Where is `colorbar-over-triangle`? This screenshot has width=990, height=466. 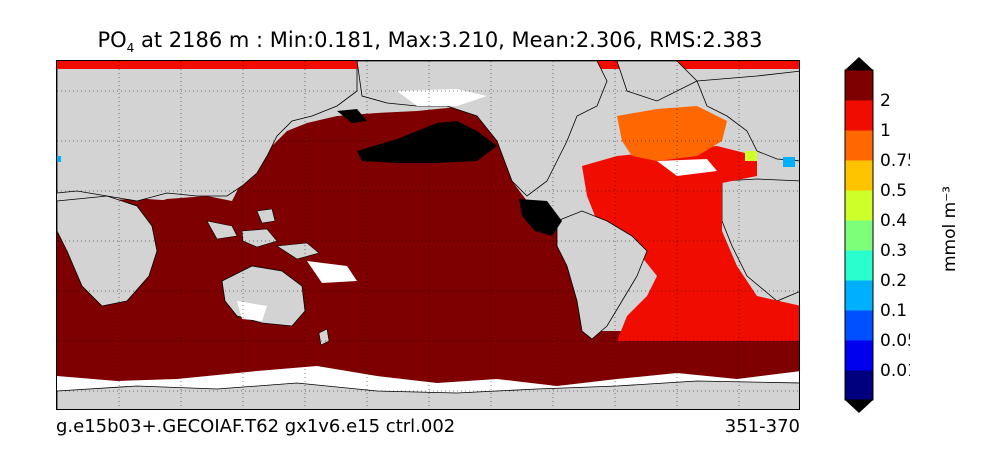 colorbar-over-triangle is located at coordinates (859, 63).